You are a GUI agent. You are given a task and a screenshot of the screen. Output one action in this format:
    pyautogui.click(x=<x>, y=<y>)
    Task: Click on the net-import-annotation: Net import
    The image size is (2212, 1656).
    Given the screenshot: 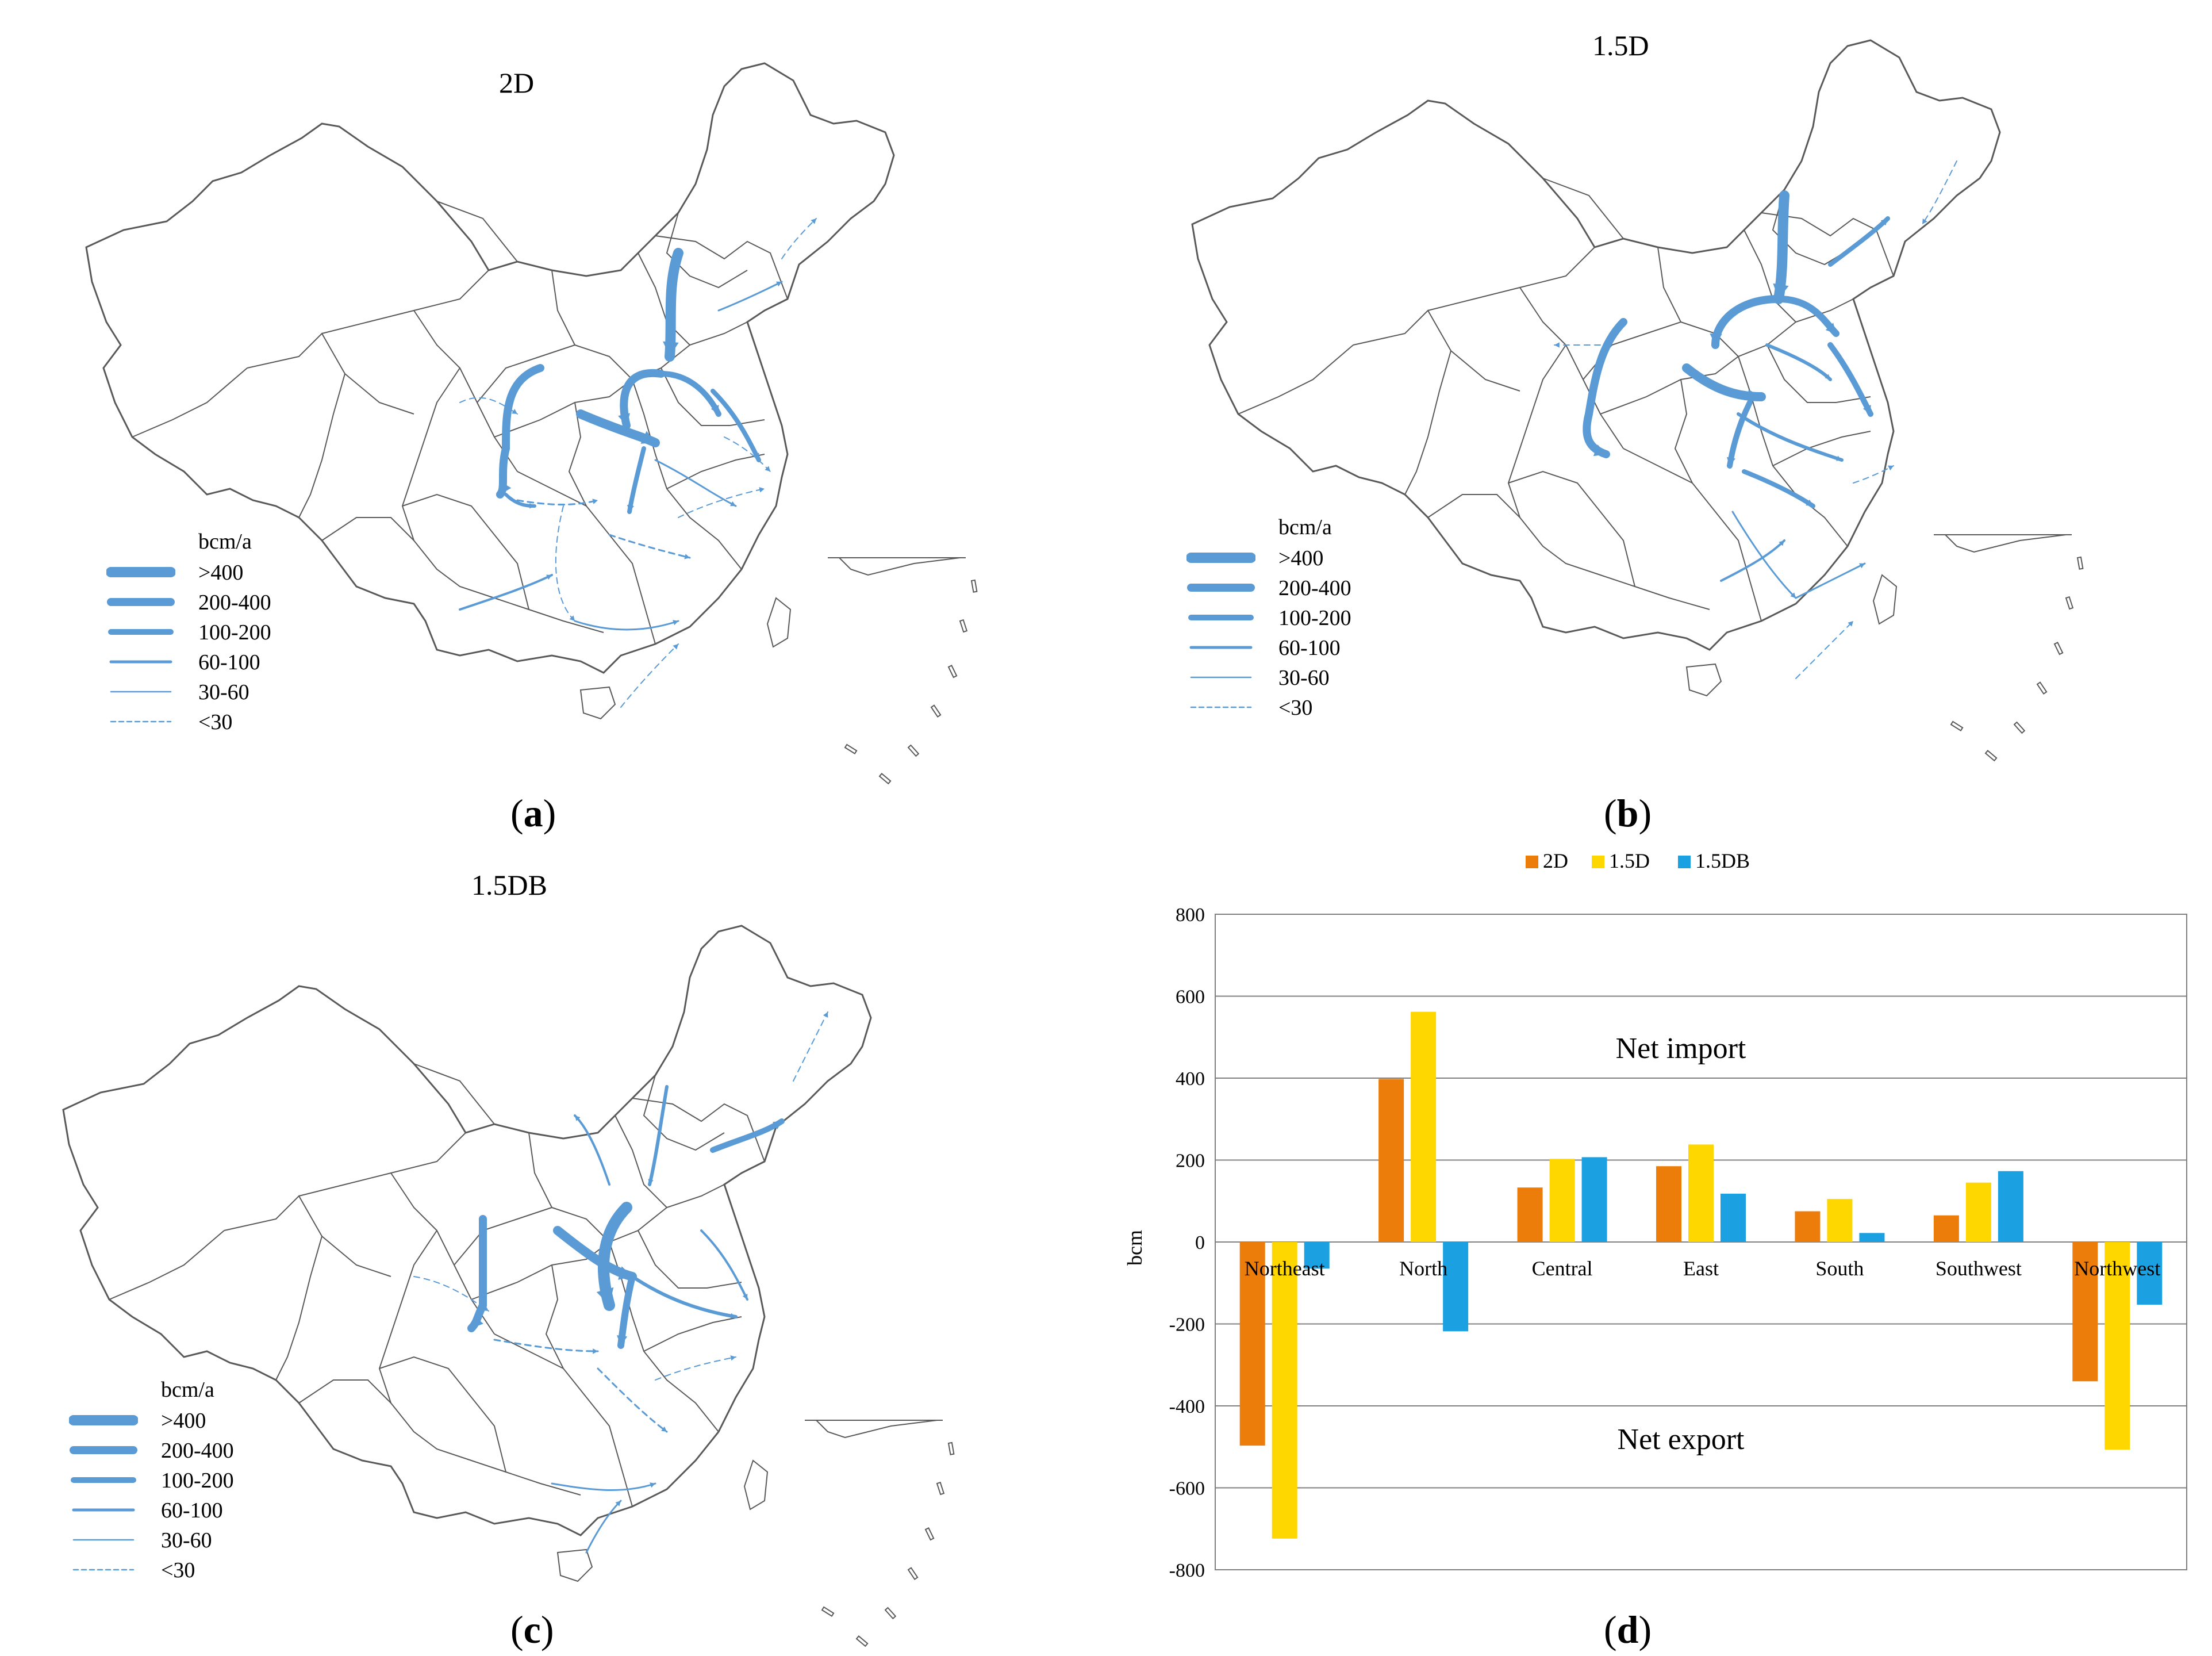 What is the action you would take?
    pyautogui.click(x=1681, y=1048)
    